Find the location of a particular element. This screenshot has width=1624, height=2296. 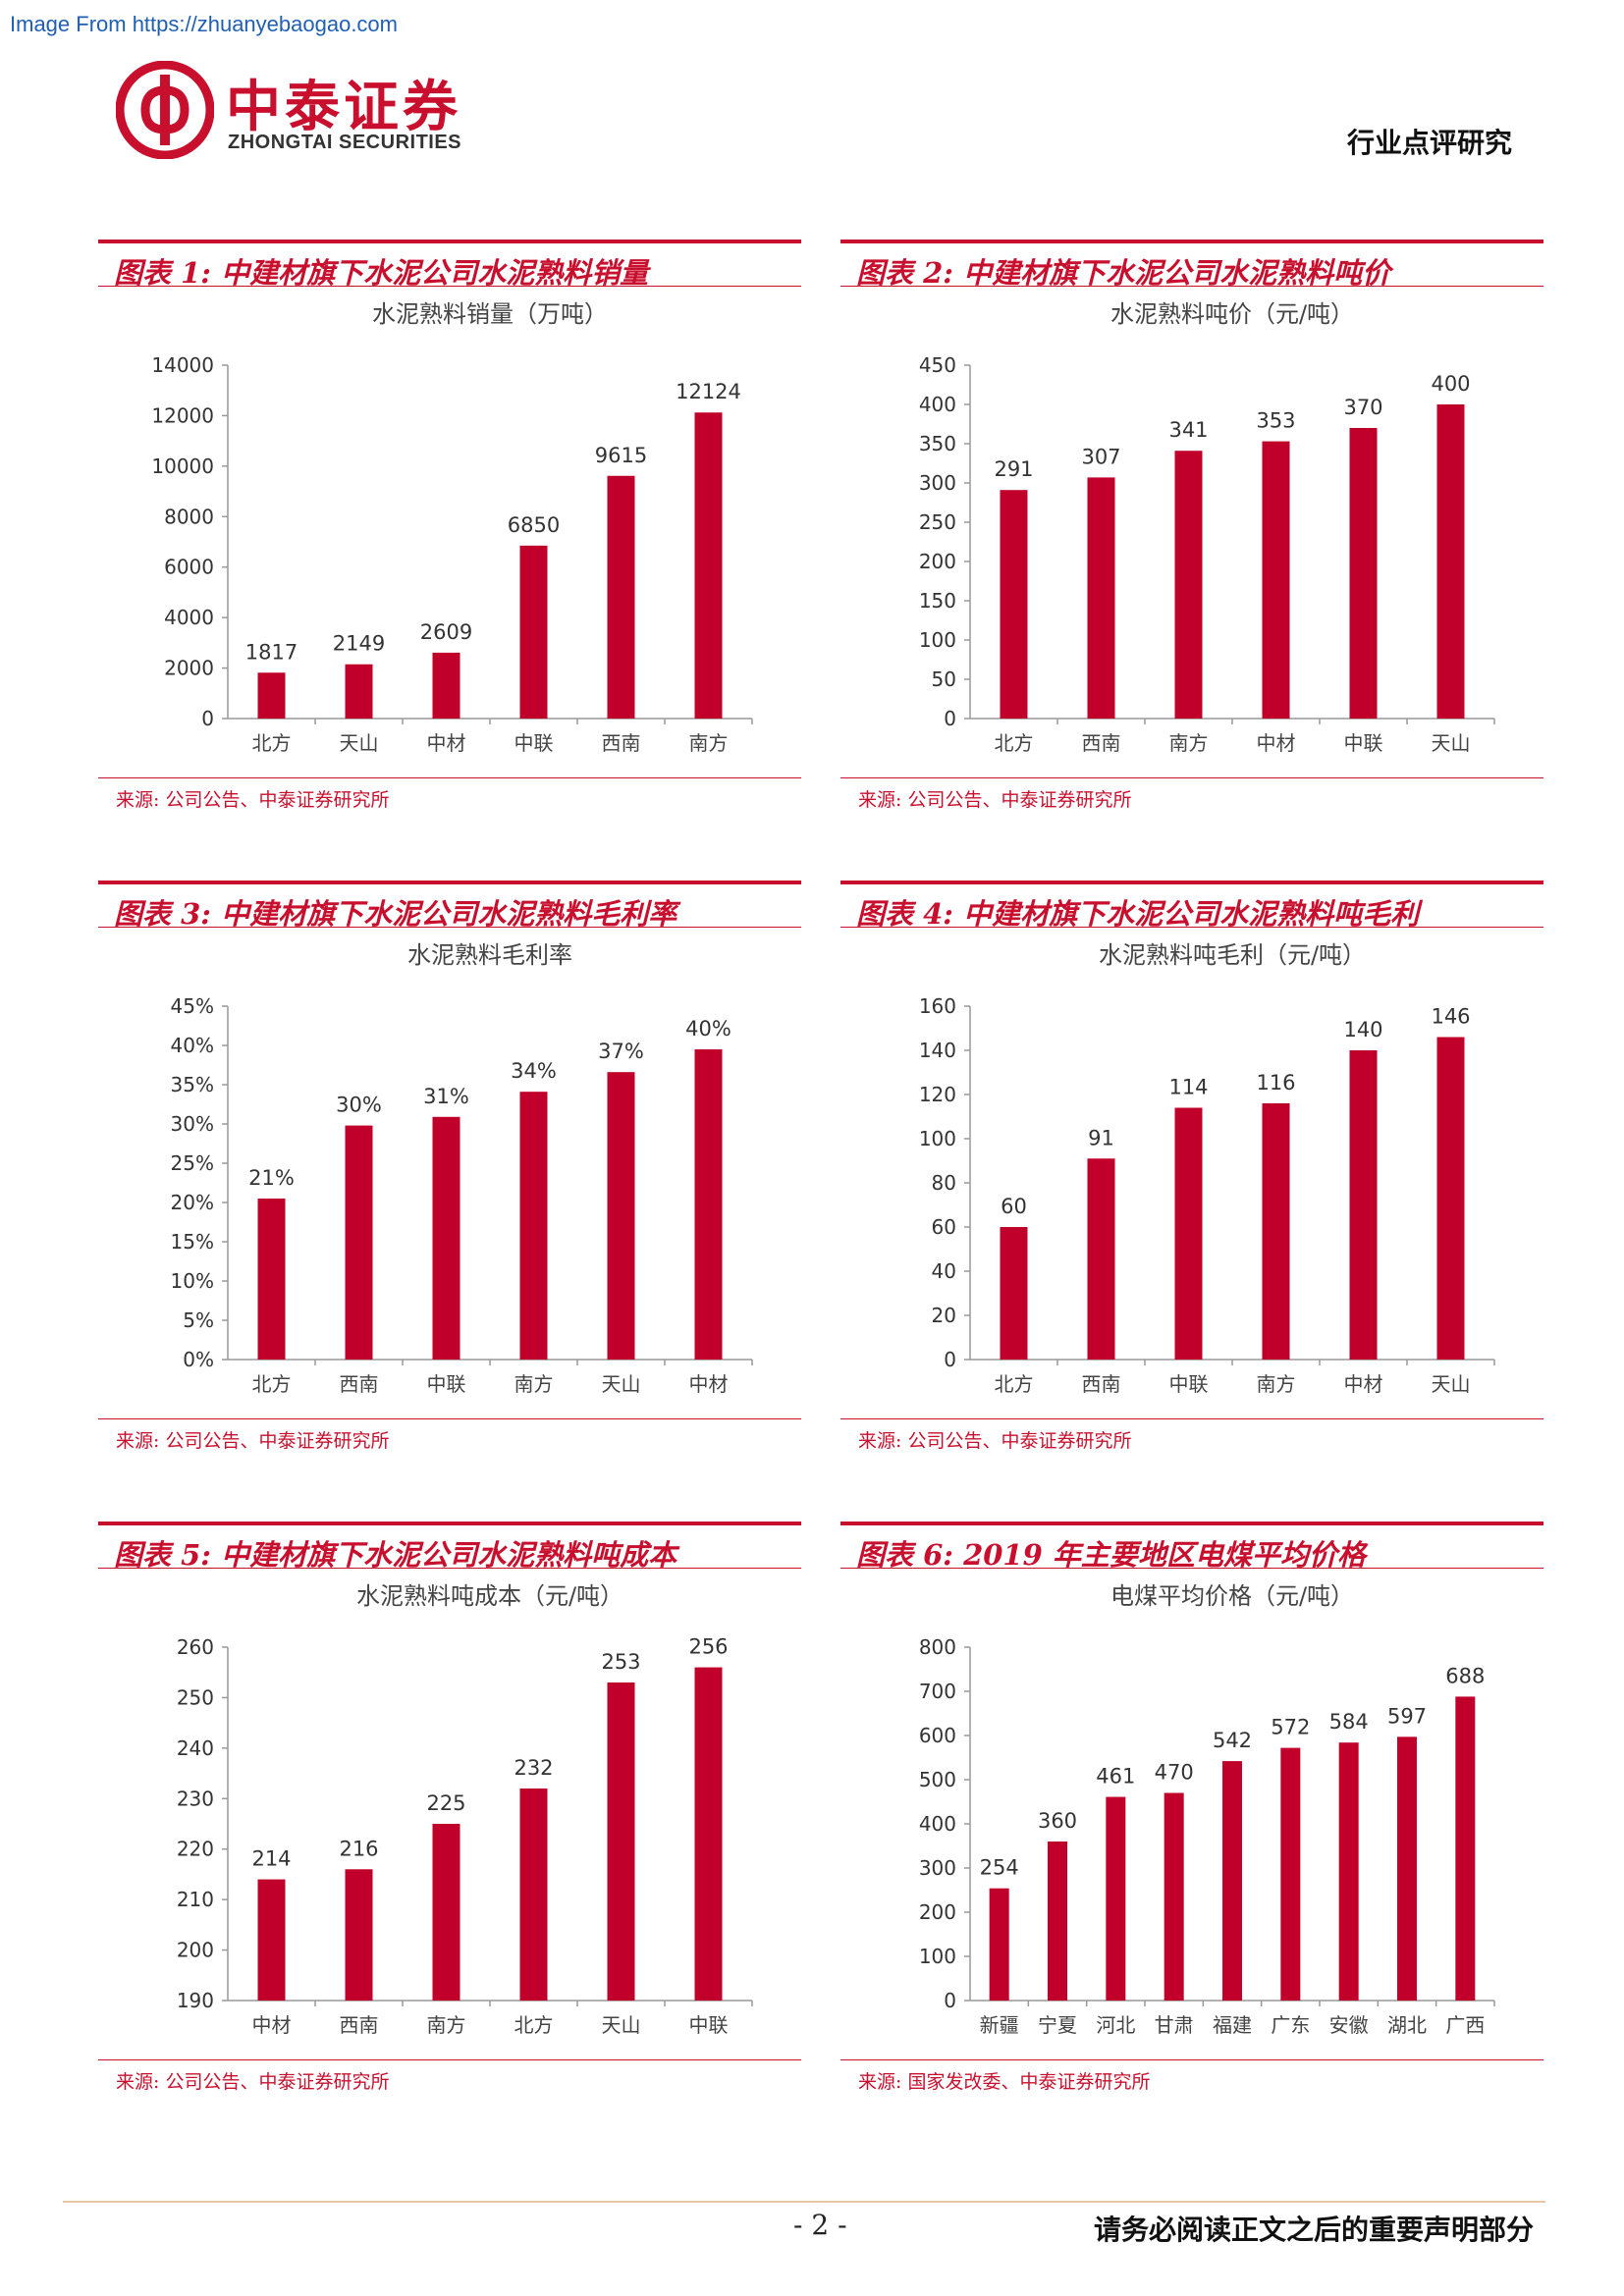

y-tick-label: 0 is located at coordinates (950, 719).